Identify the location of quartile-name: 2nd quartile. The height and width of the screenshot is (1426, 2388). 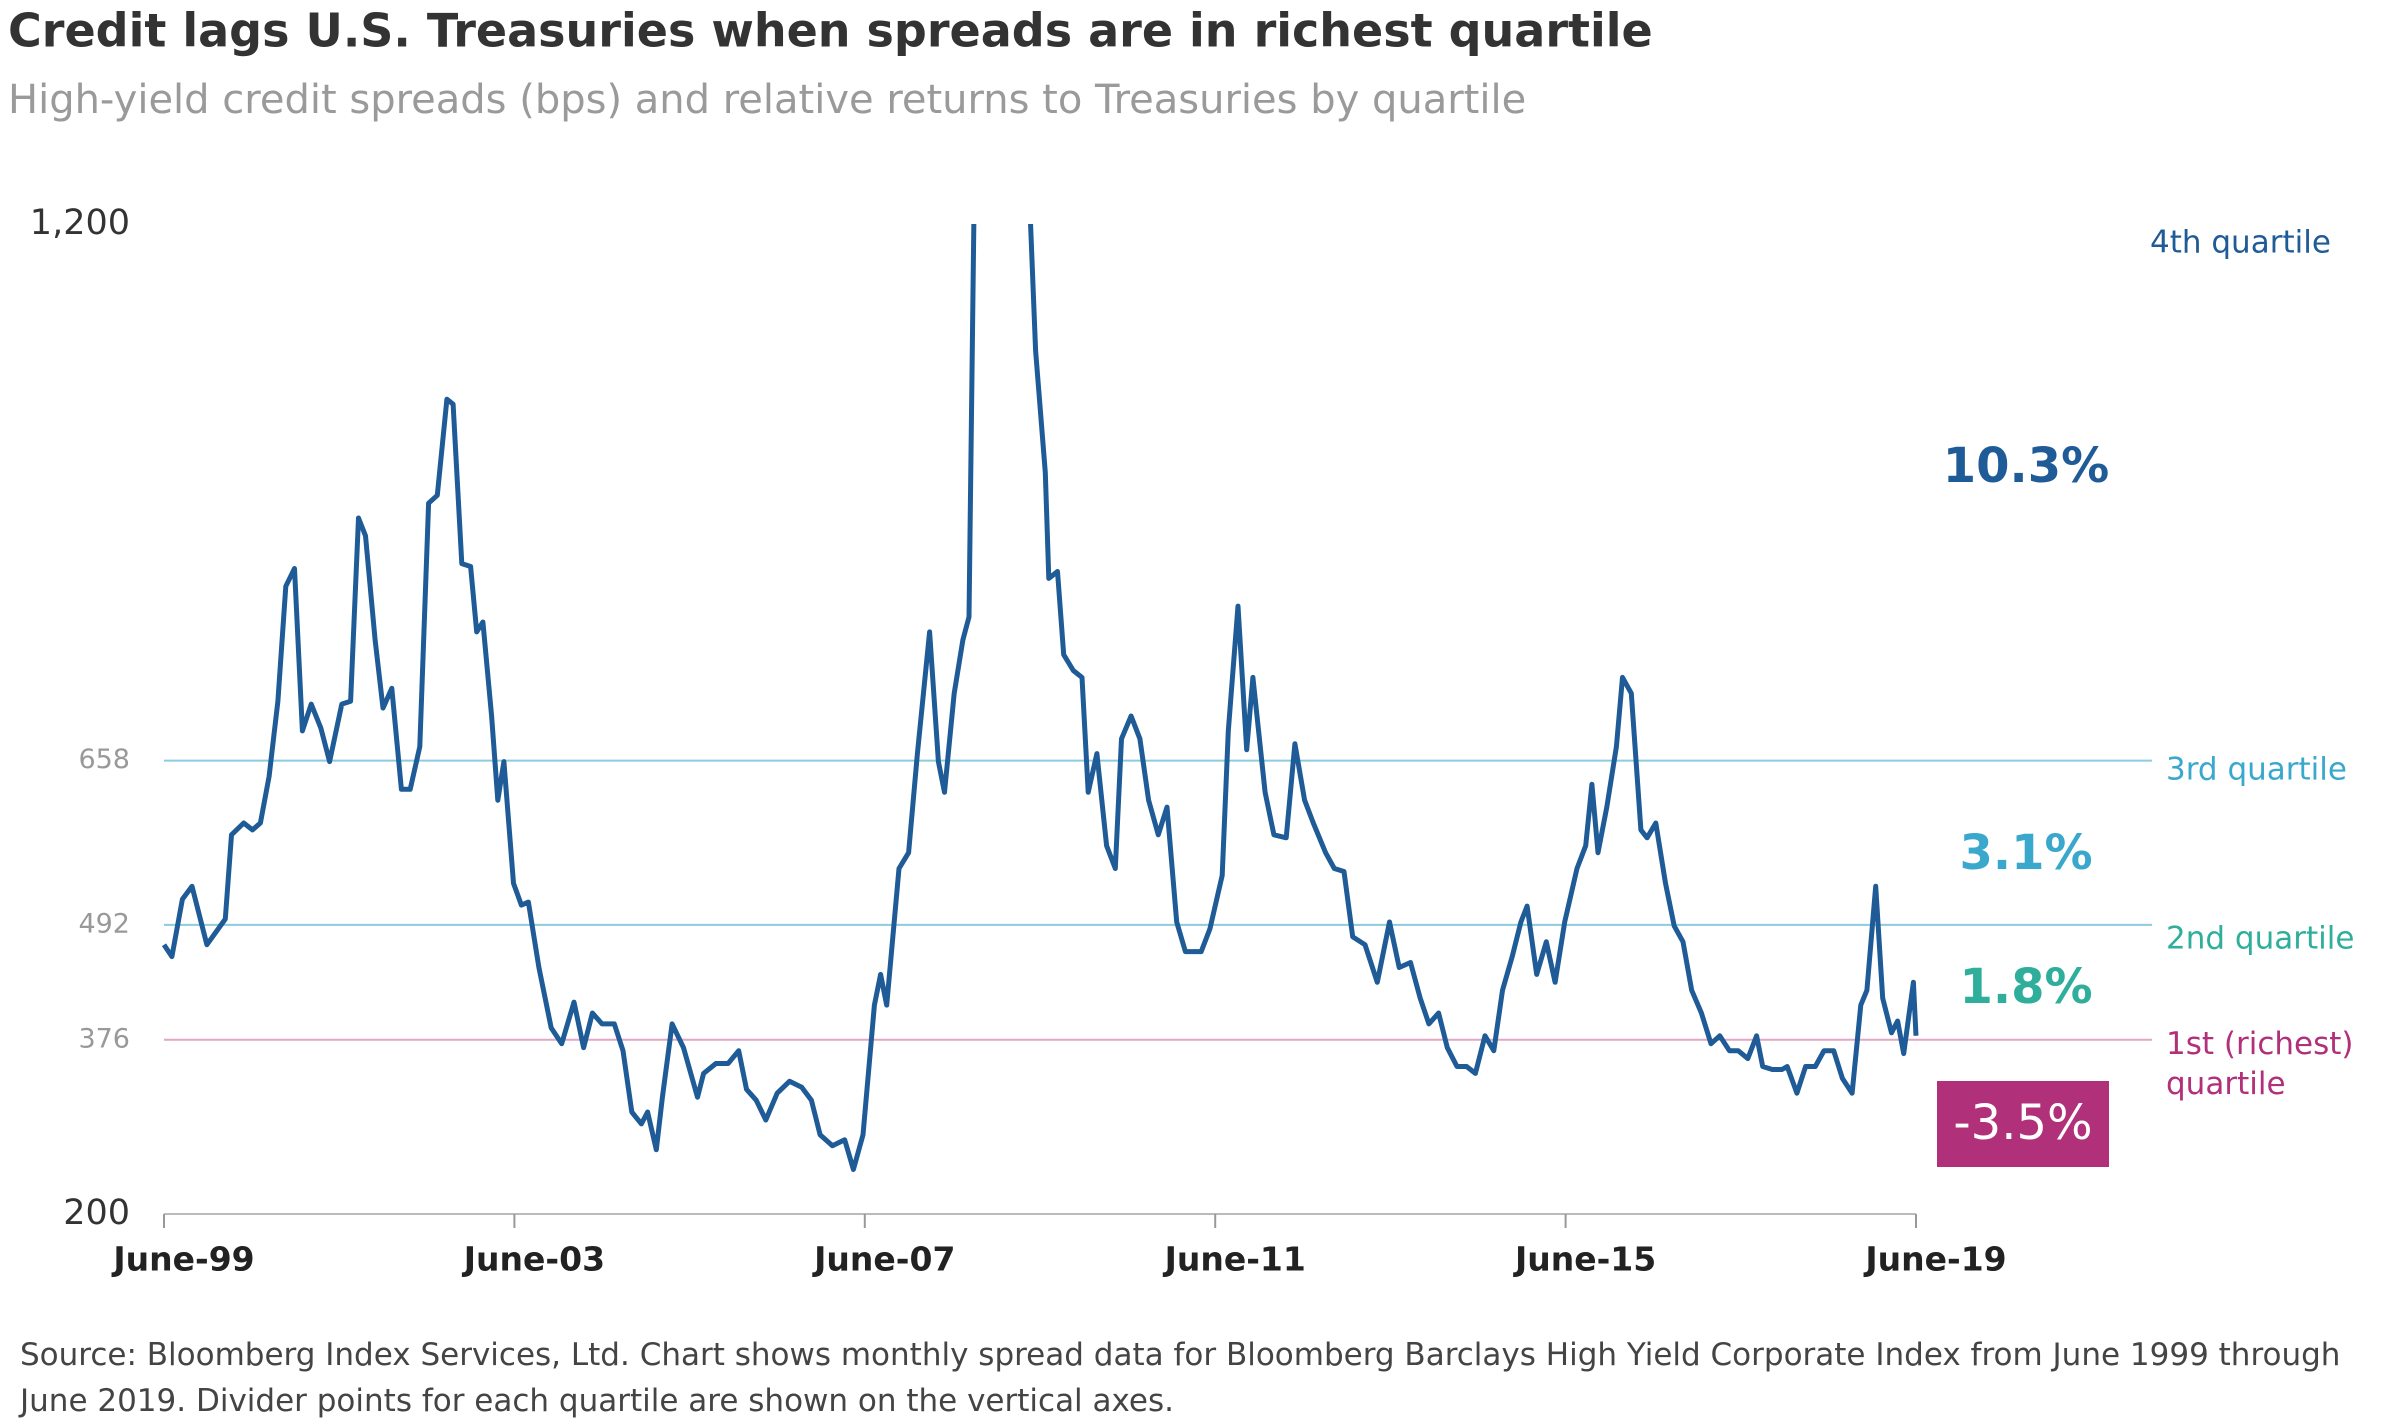
(2260, 939).